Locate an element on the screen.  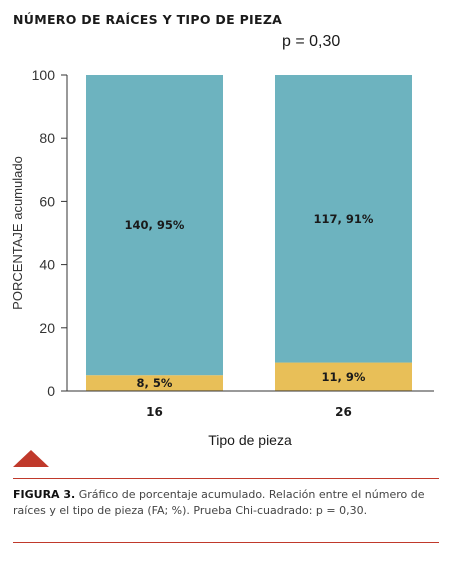
caption-top-rule is located at coordinates (226, 478).